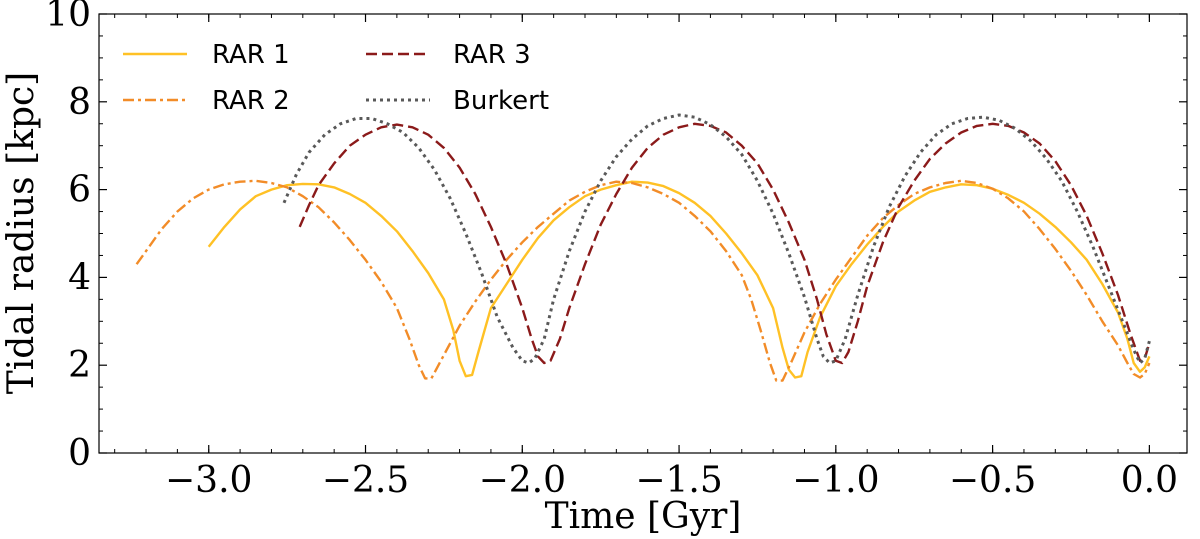  Describe the element at coordinates (79, 453) in the screenshot. I see `y-tick-label: 0` at that location.